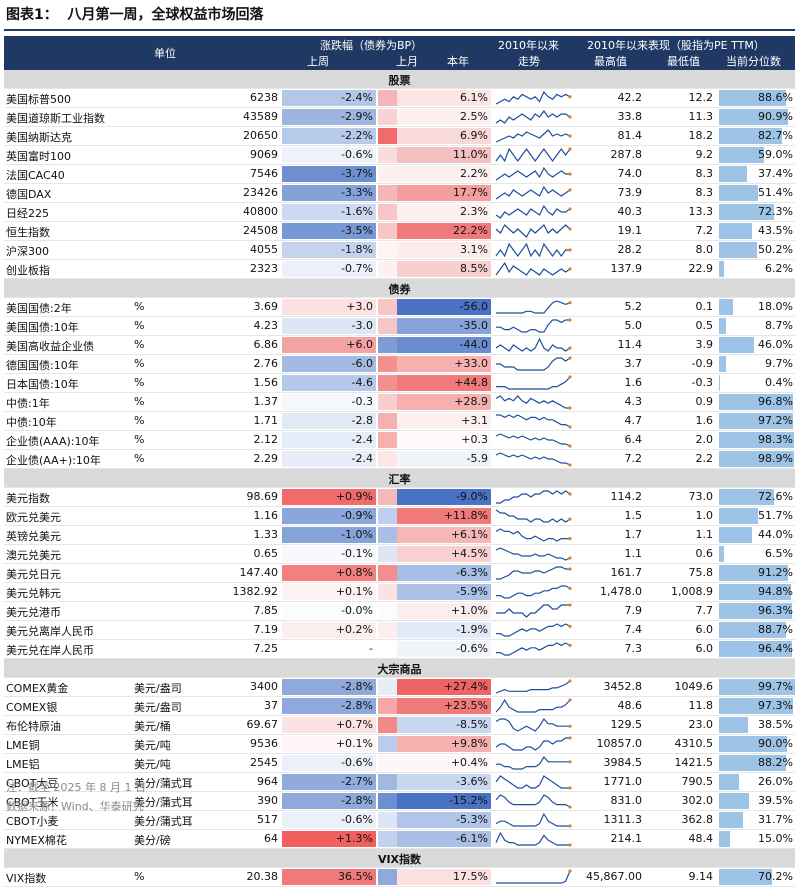 This screenshot has width=799, height=887. What do you see at coordinates (329, 516) in the screenshot?
I see `change-last-week: -0.9%` at bounding box center [329, 516].